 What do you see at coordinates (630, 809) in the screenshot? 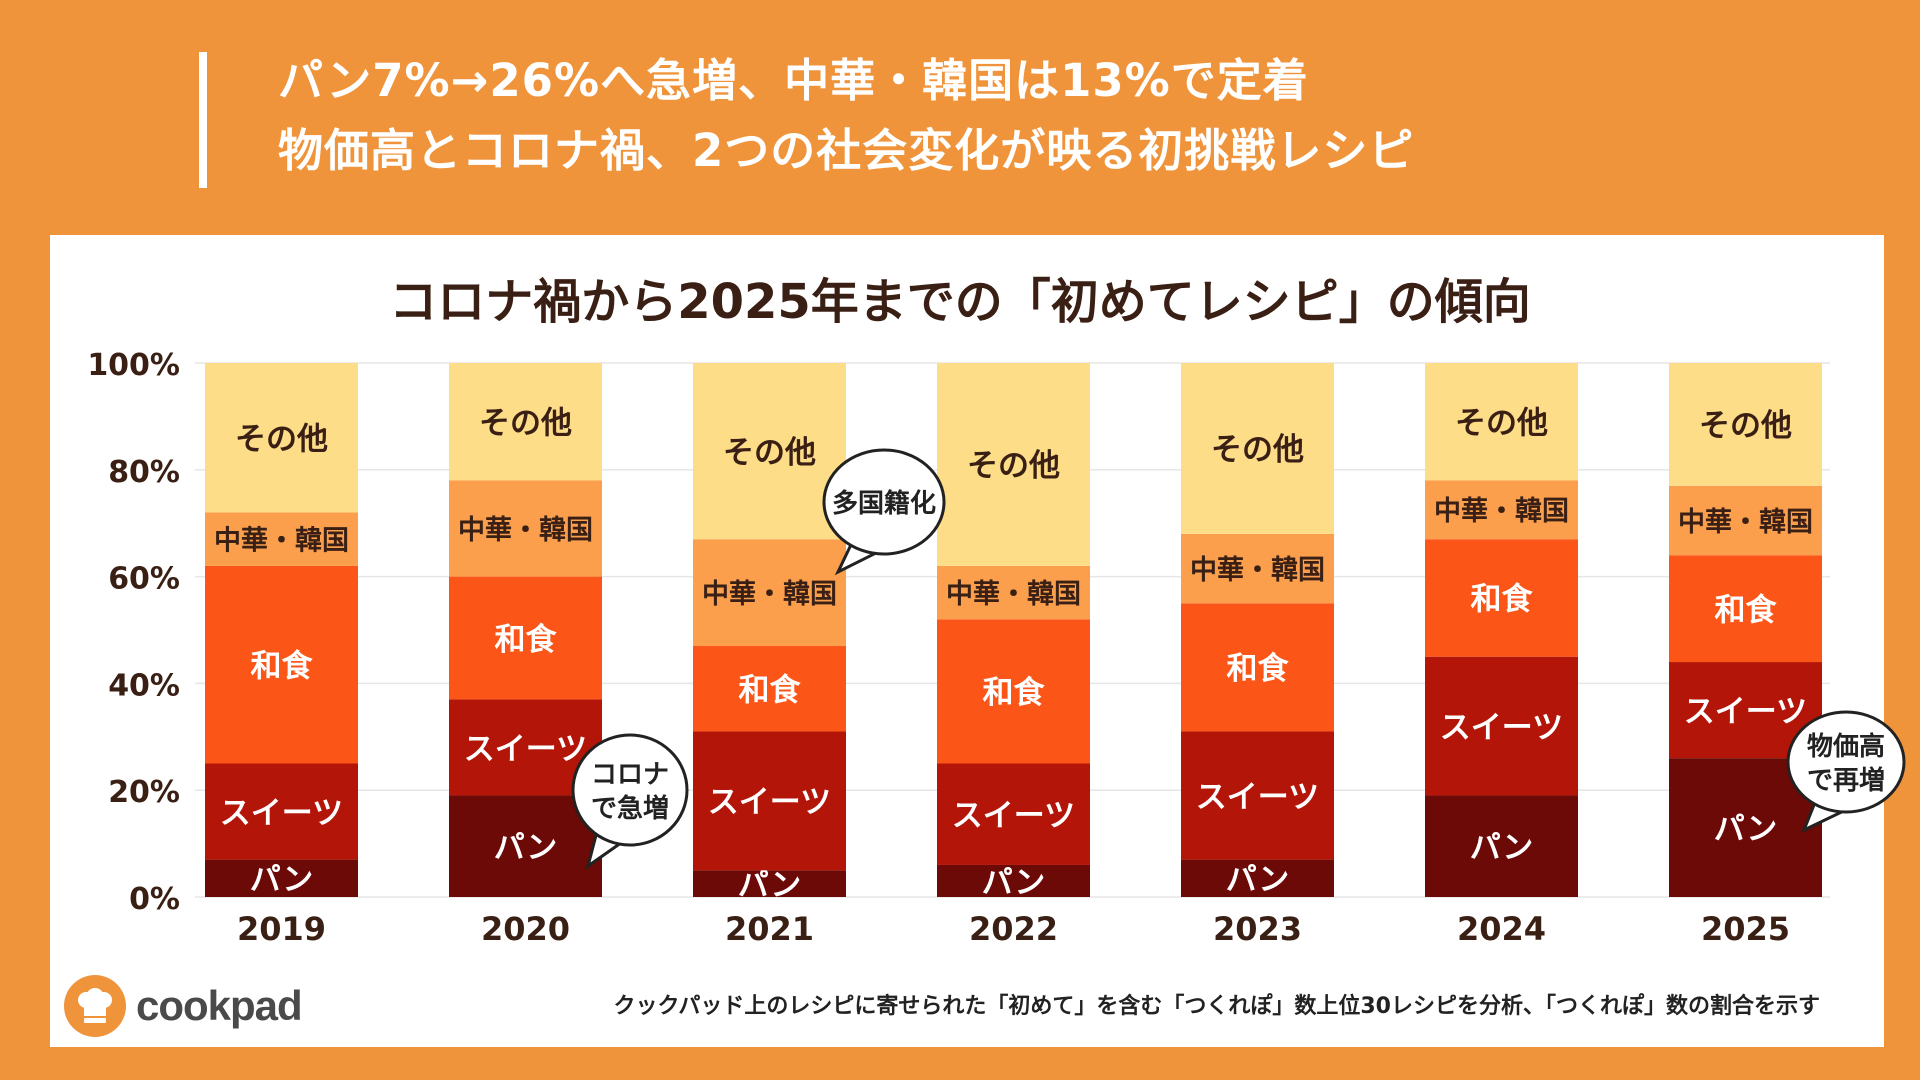
I see `annotation-text: で急増` at bounding box center [630, 809].